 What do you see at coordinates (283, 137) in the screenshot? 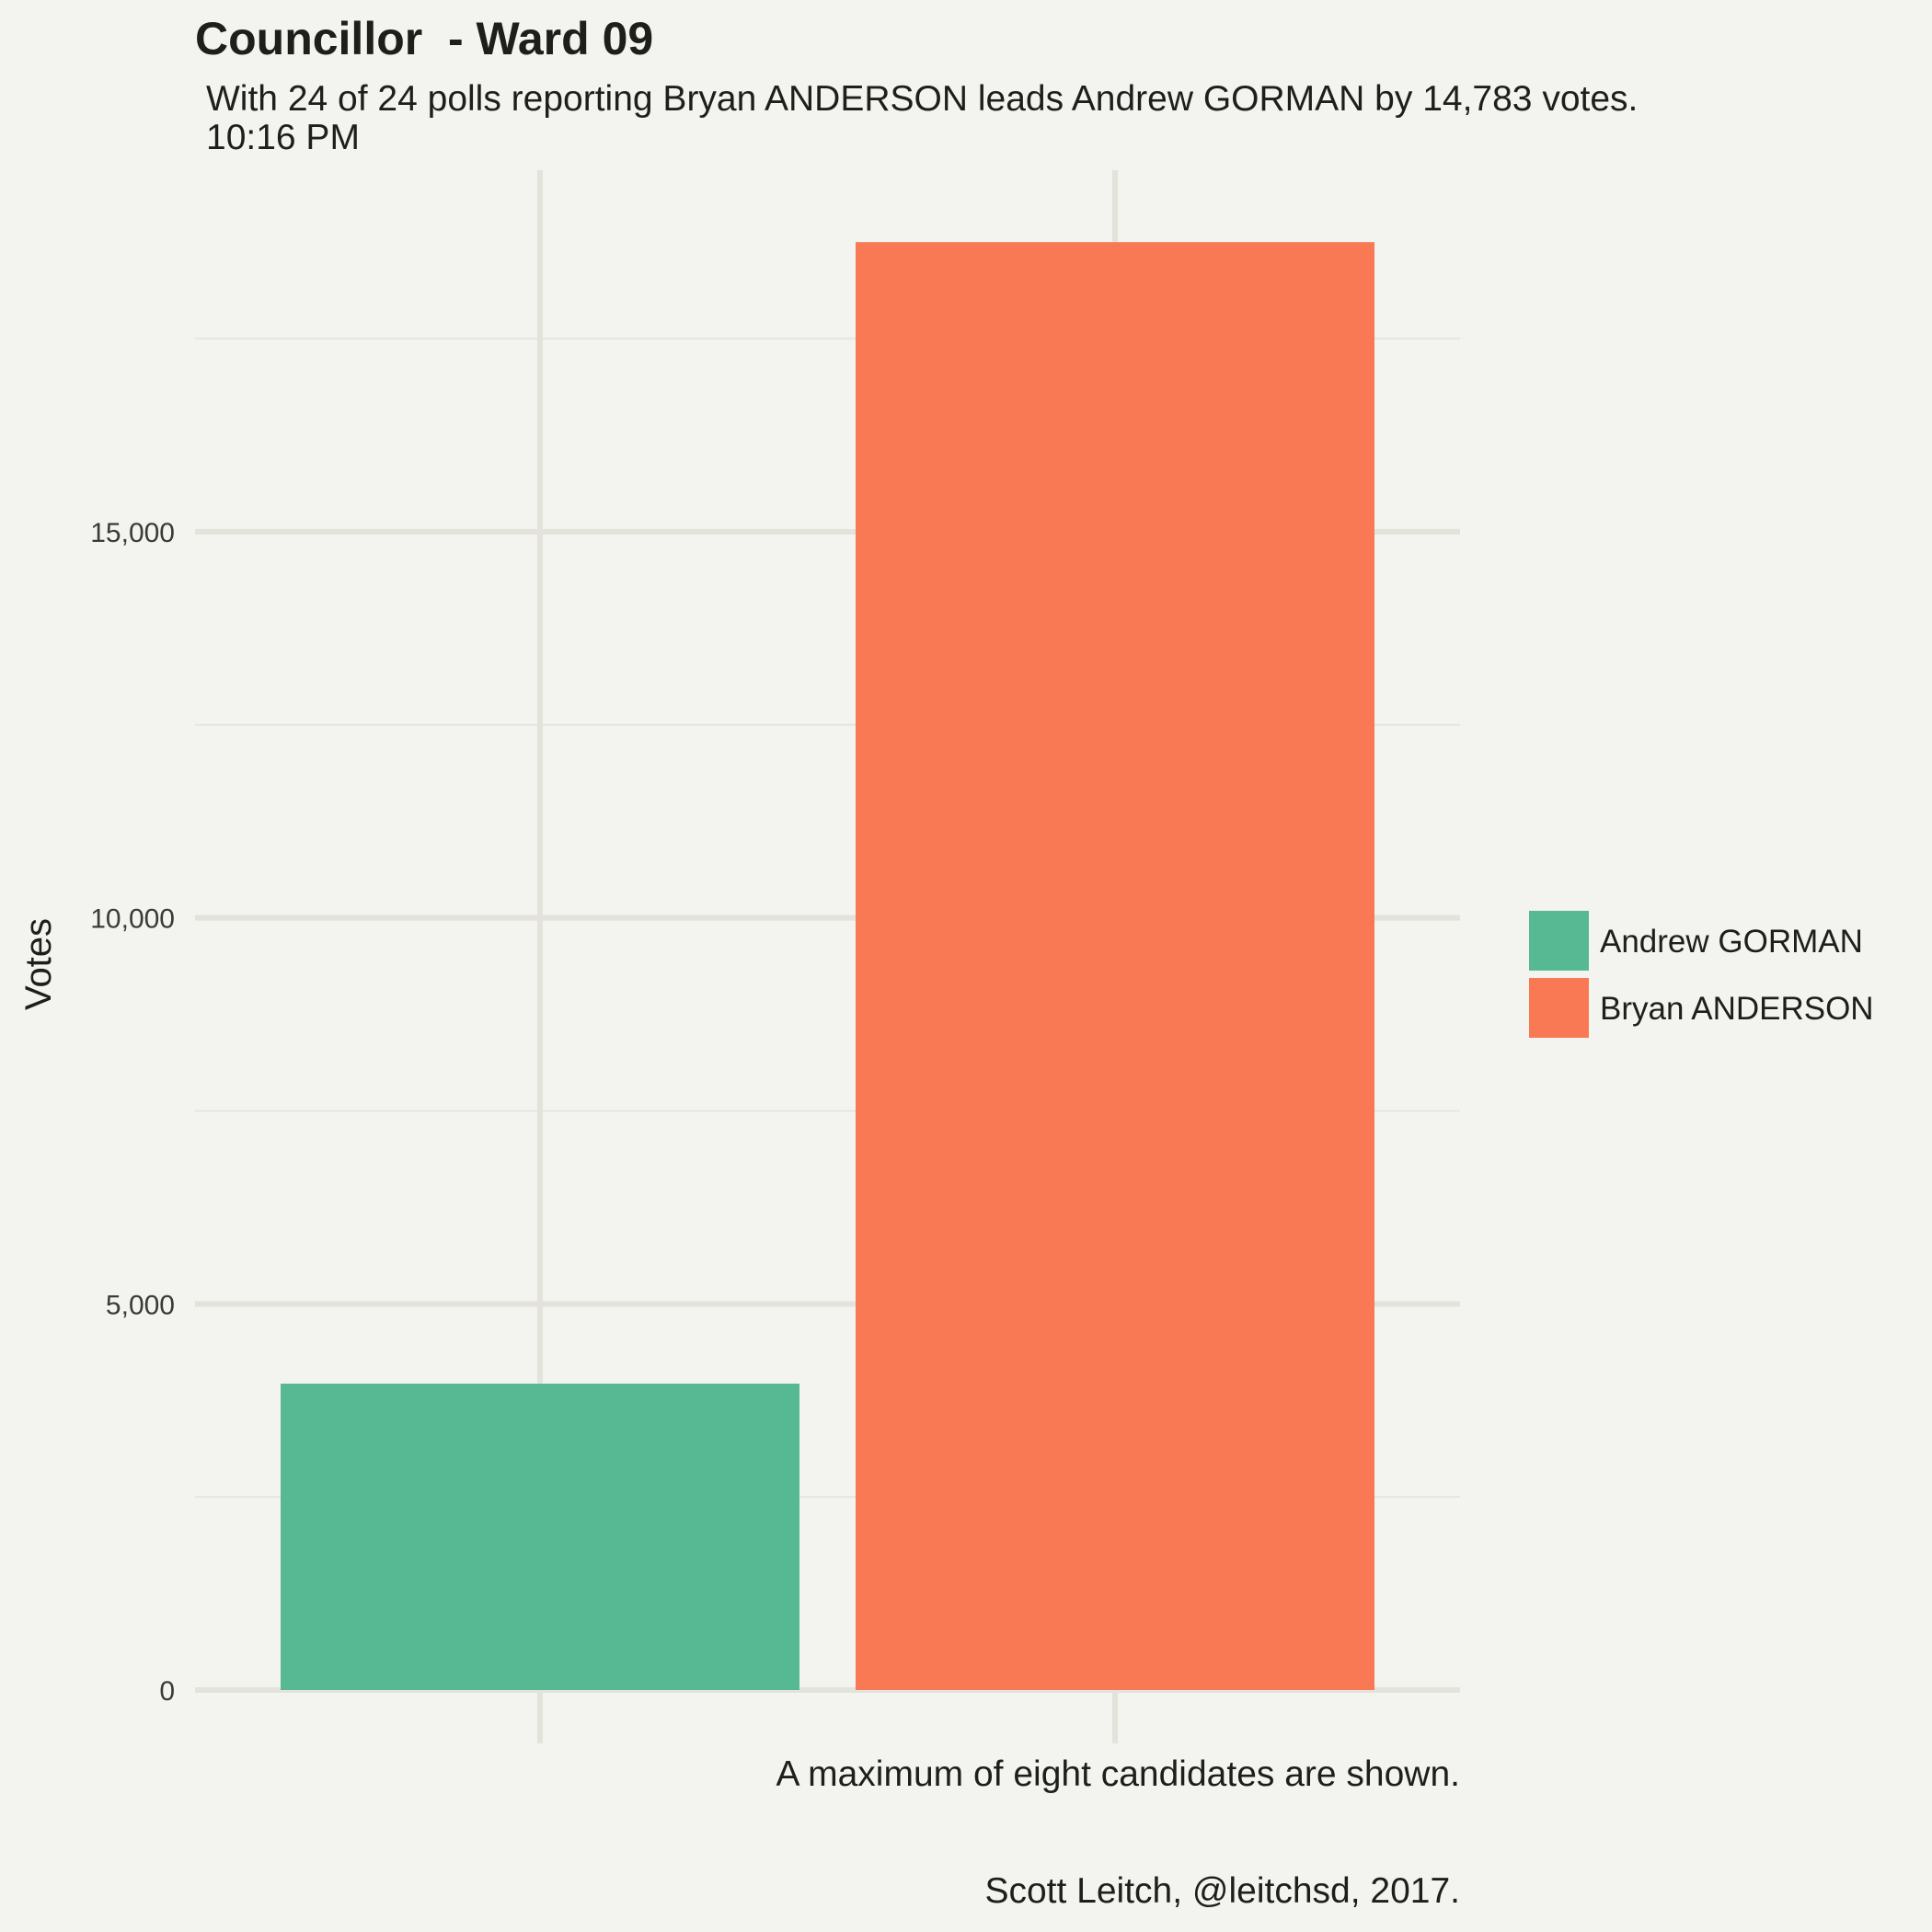
I see `chart-subtitle-timestamp: 10:16 PM` at bounding box center [283, 137].